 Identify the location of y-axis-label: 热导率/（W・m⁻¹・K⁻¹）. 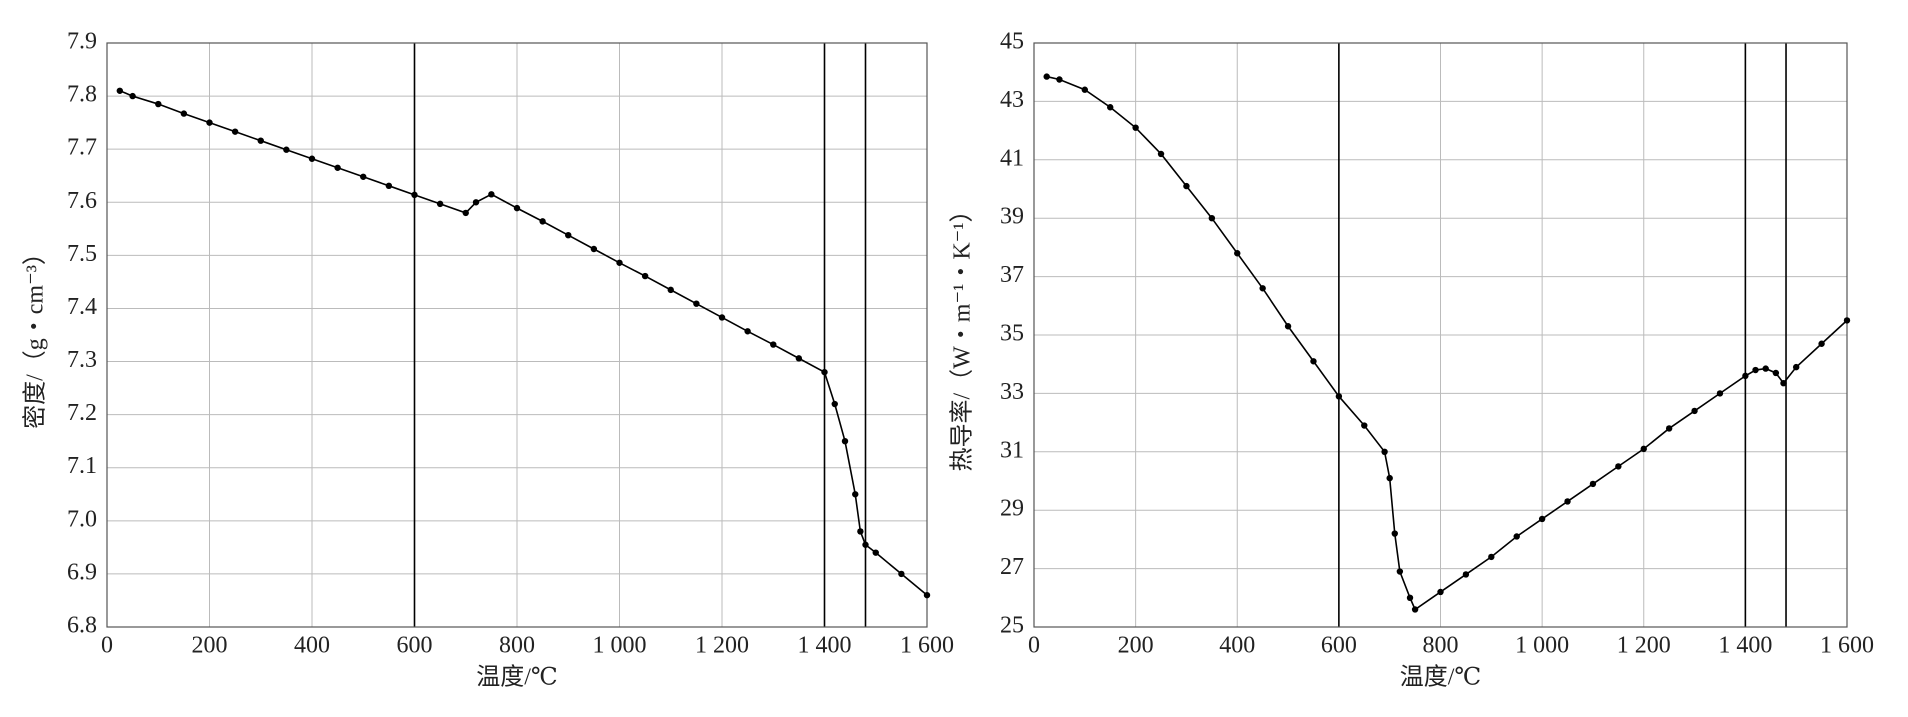
(962, 334).